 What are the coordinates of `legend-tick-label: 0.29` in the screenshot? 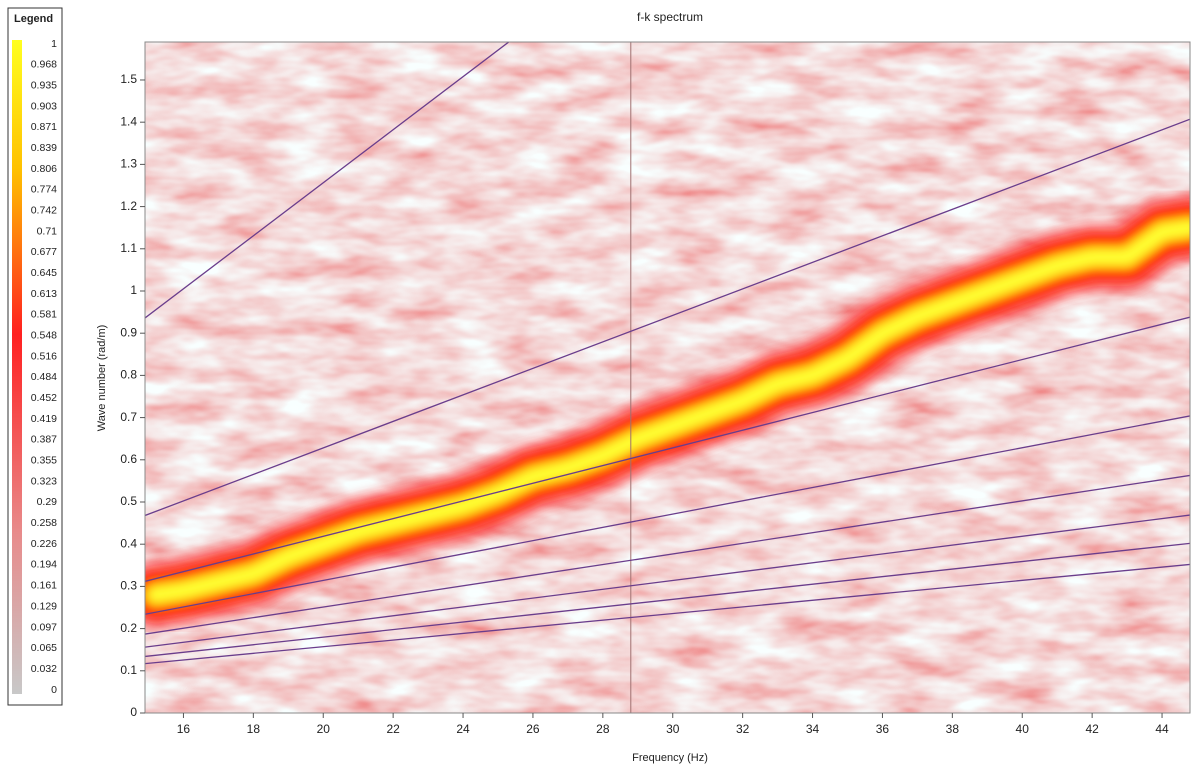 It's located at (47, 502).